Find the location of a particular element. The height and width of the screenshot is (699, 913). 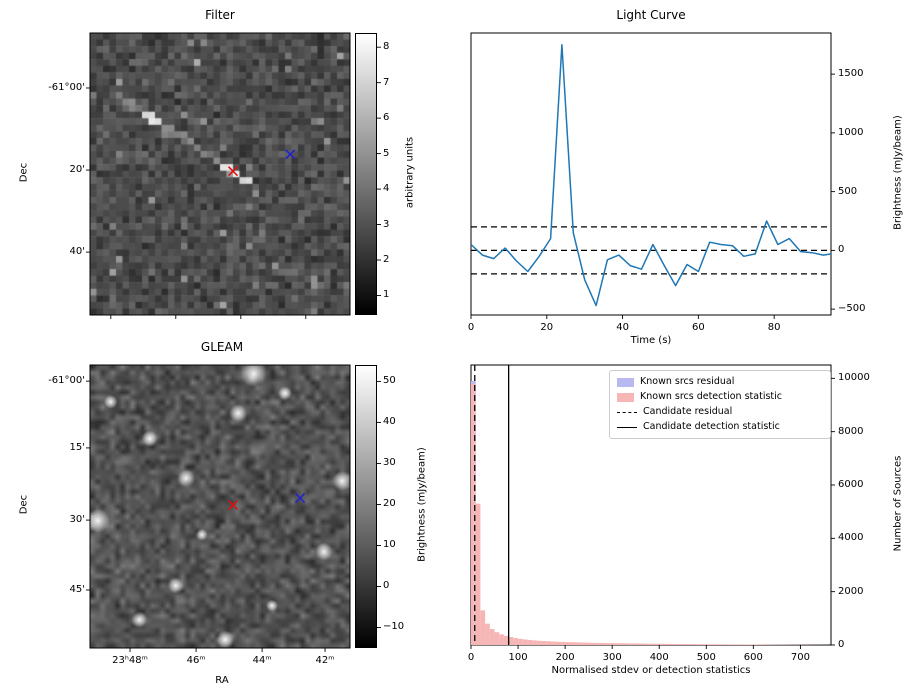

light-curve-ytick-label: 500 is located at coordinates (848, 191).